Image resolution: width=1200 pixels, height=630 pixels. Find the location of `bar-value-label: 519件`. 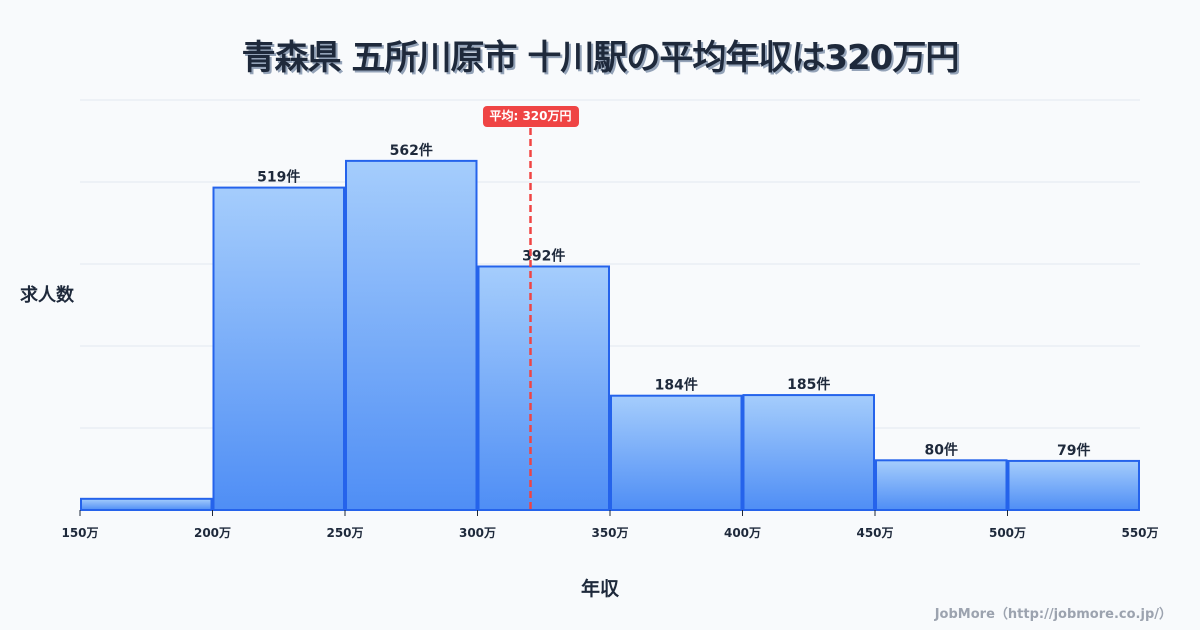

bar-value-label: 519件 is located at coordinates (278, 177).